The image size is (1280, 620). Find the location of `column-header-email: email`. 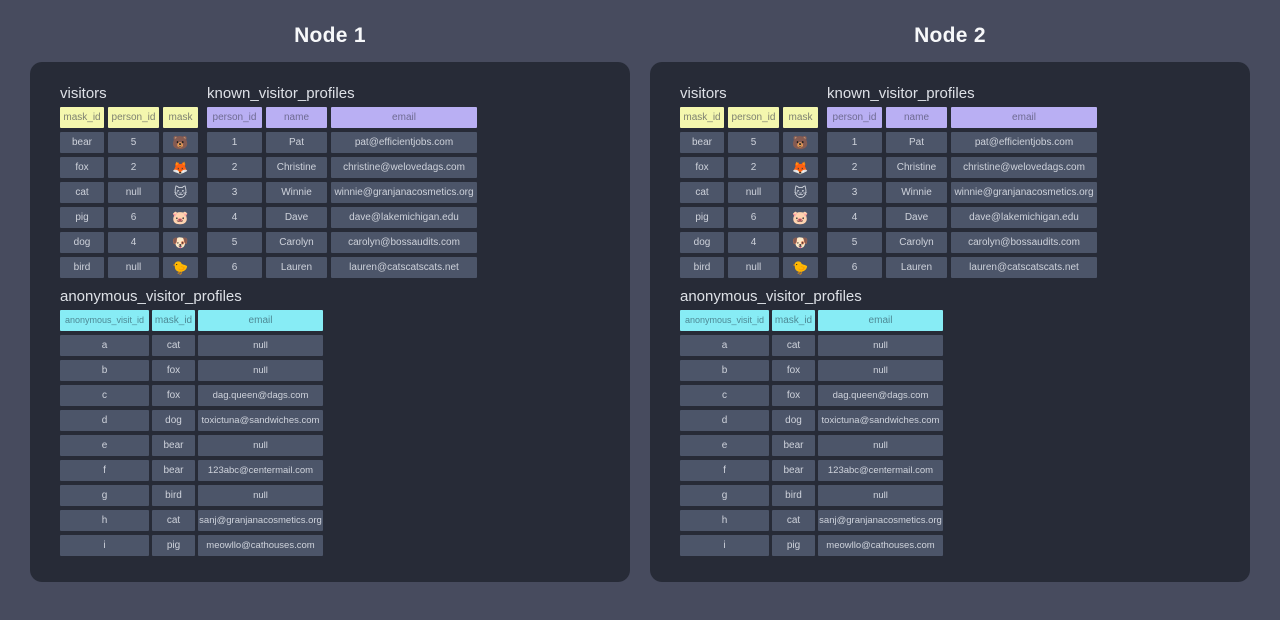

column-header-email: email is located at coordinates (404, 117).